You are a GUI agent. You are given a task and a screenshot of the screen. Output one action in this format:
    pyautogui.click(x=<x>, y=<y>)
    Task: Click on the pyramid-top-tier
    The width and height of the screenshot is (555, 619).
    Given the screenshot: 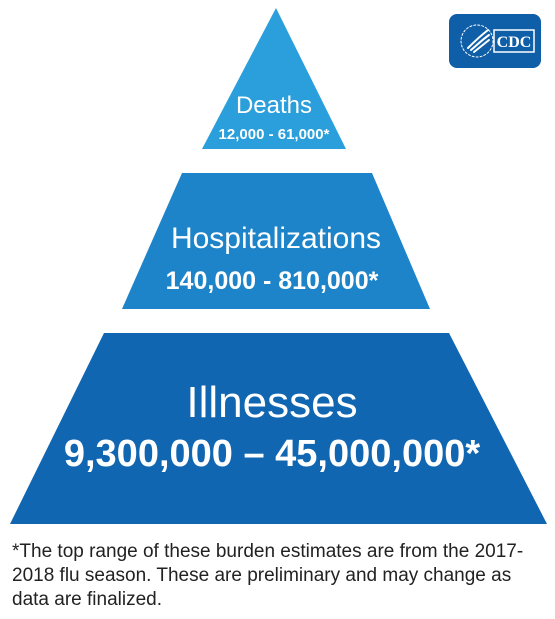 What is the action you would take?
    pyautogui.click(x=274, y=78)
    